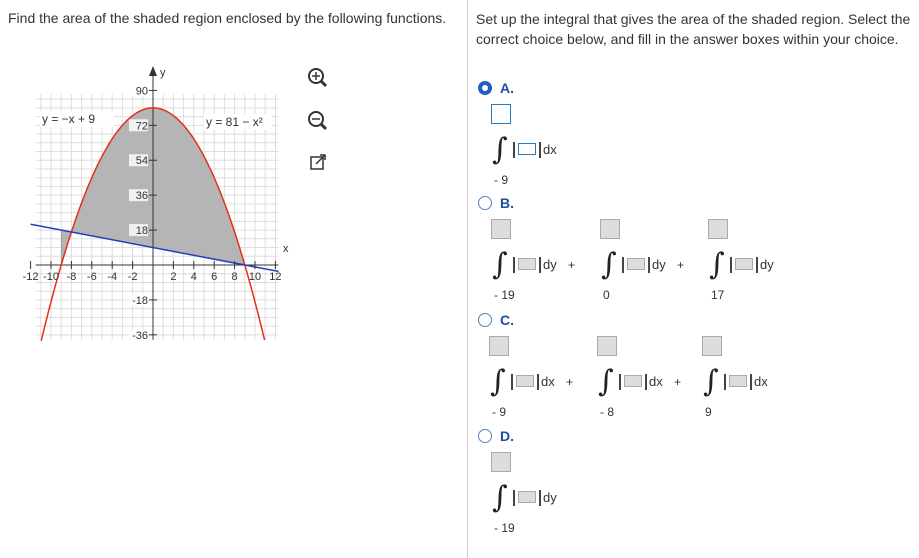 The height and width of the screenshot is (558, 919). What do you see at coordinates (68, 119) in the screenshot?
I see `line-label: y = −x + 9` at bounding box center [68, 119].